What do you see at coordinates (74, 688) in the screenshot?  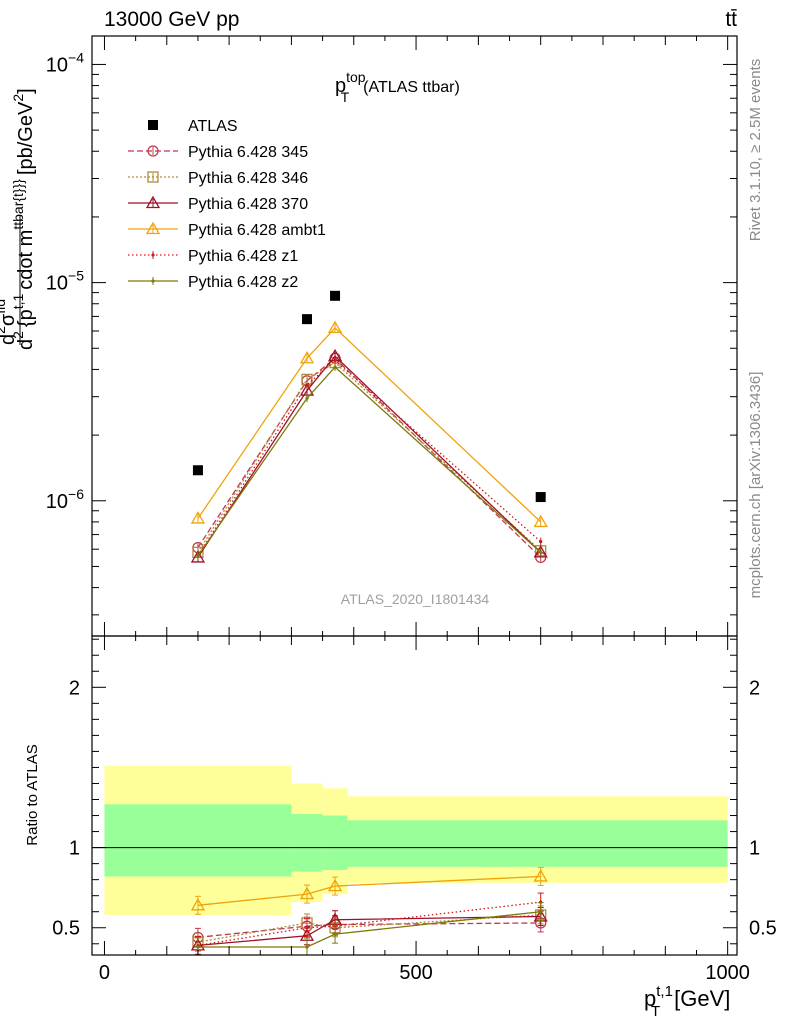 I see `ratio-tick-label: 2` at bounding box center [74, 688].